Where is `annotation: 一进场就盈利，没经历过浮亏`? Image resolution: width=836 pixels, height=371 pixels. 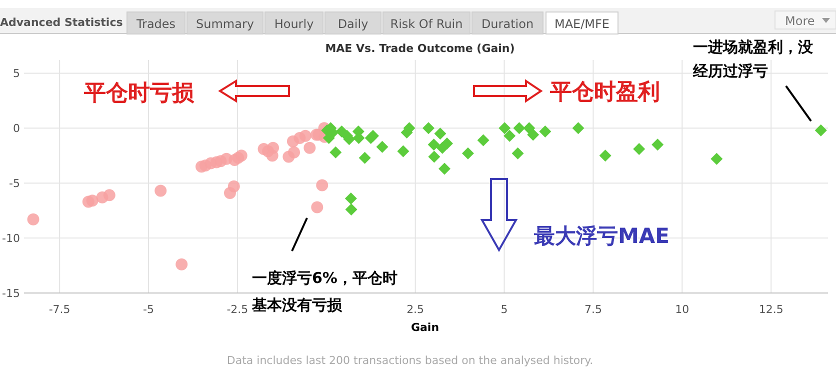 annotation: 一进场就盈利，没经历过浮亏 is located at coordinates (753, 59).